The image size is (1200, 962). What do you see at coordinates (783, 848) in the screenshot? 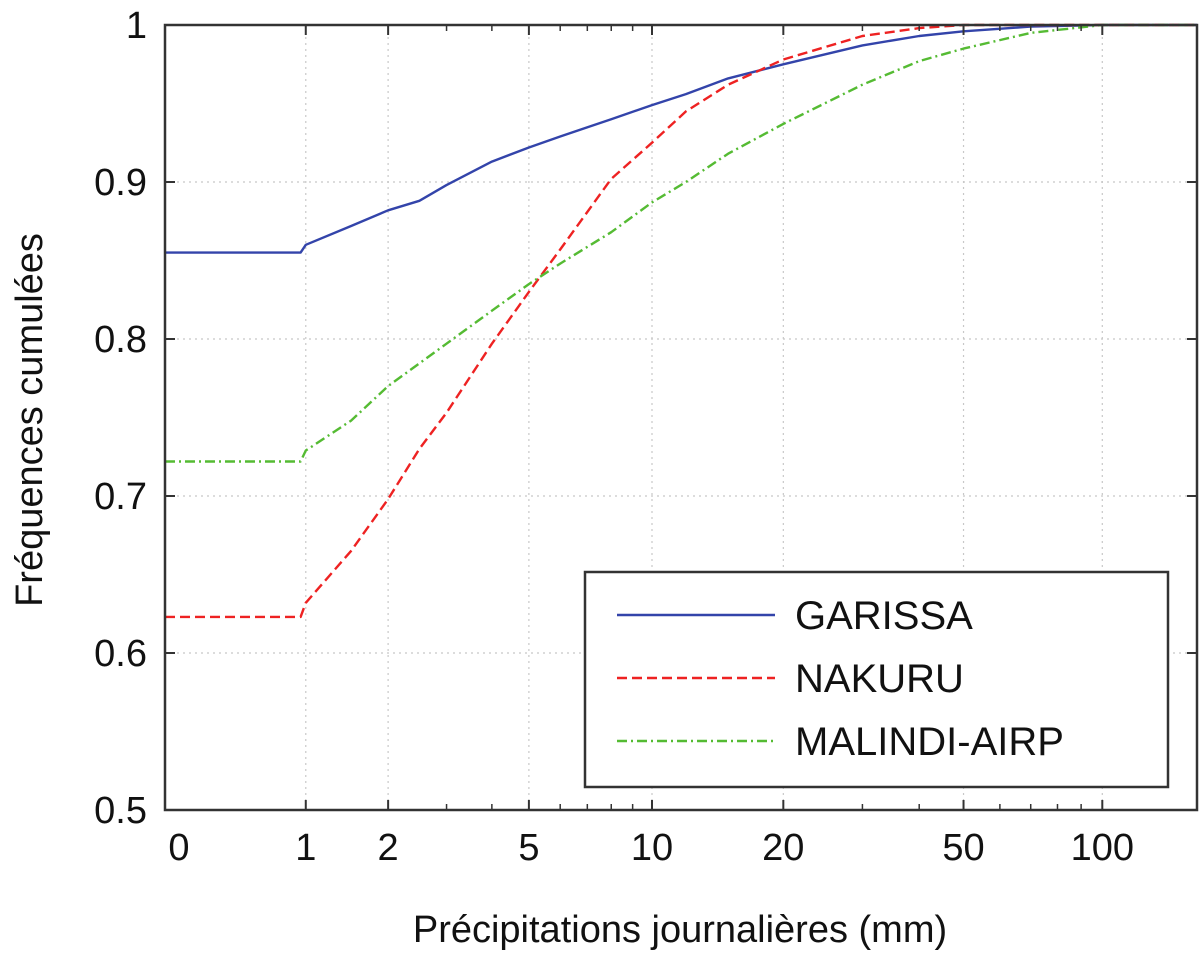
I see `x-tick-label: 20` at bounding box center [783, 848].